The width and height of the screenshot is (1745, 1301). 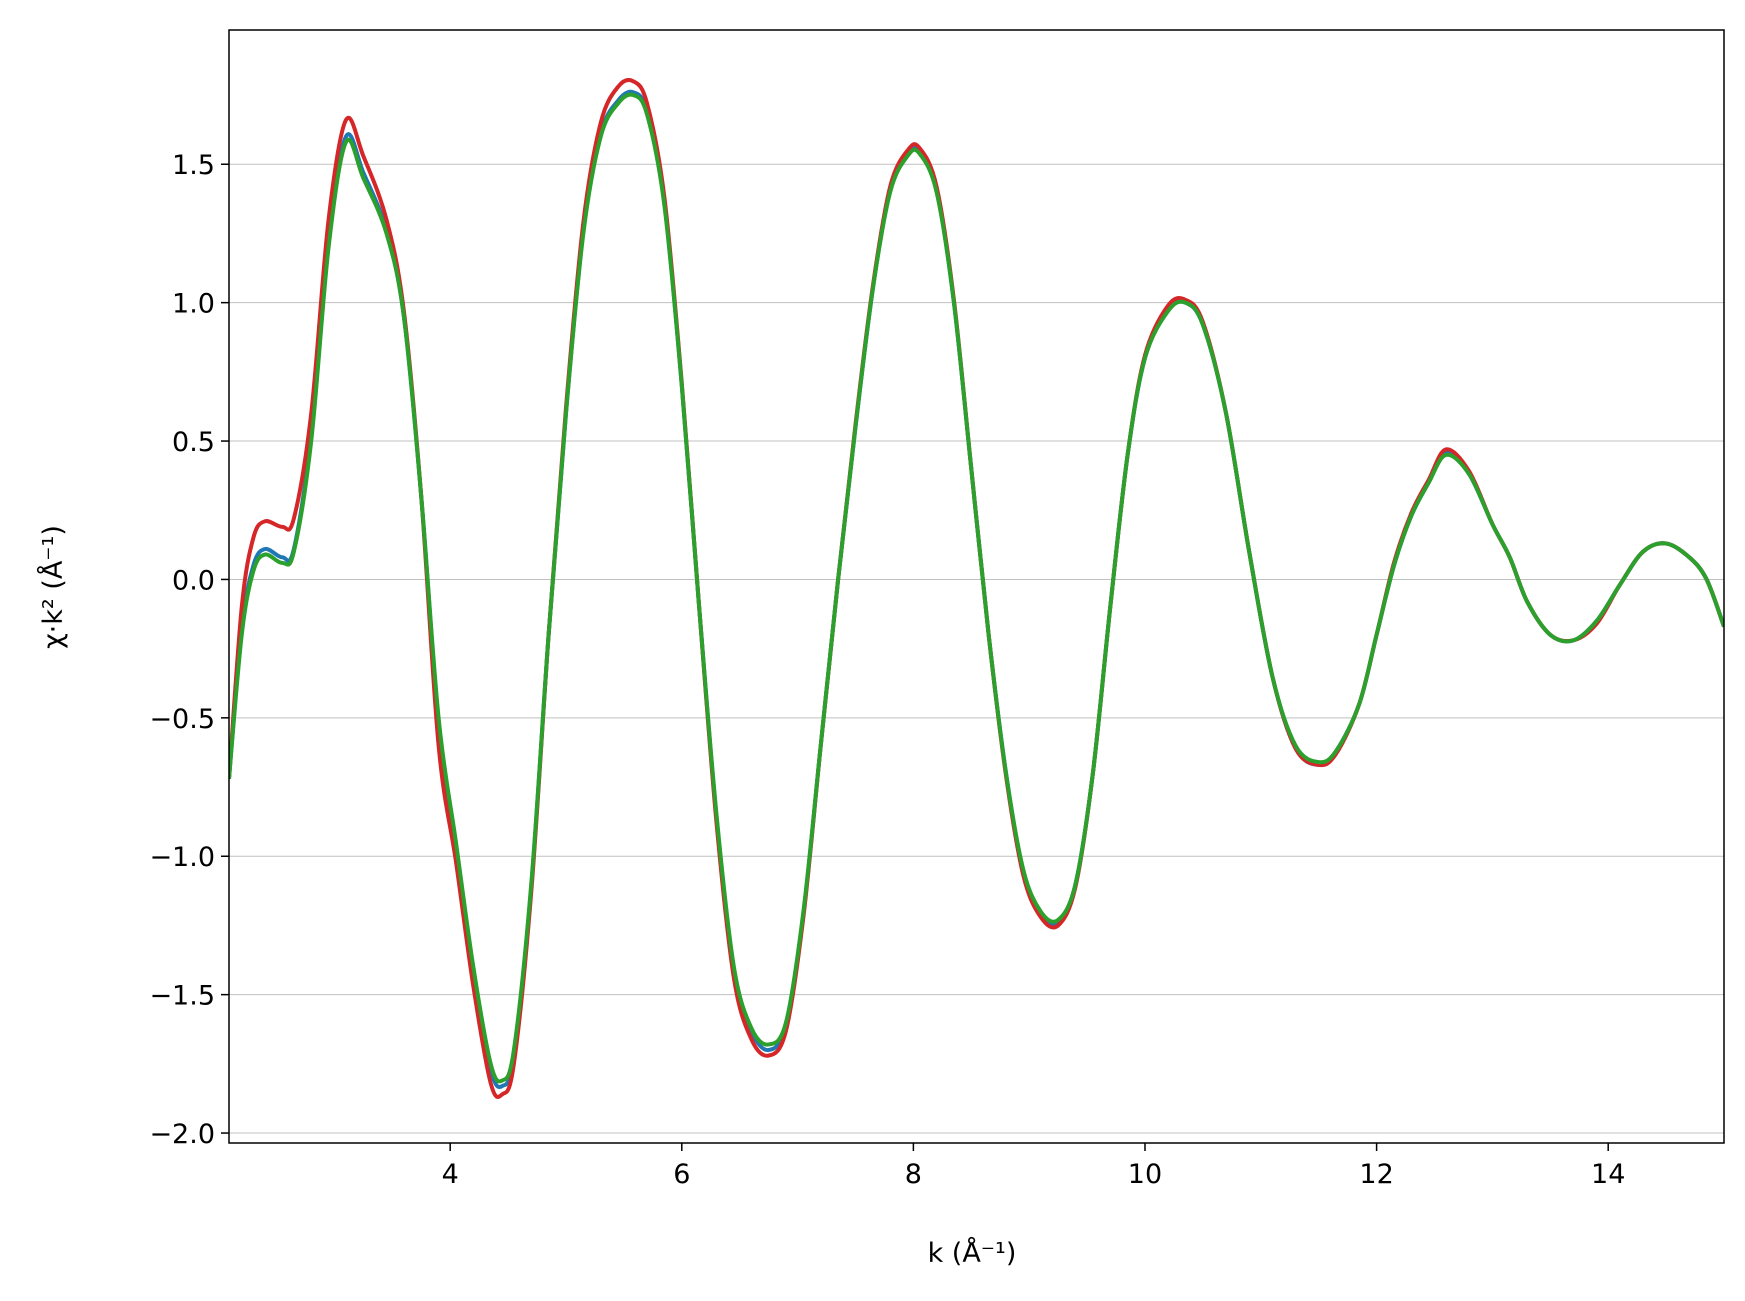 What do you see at coordinates (182, 719) in the screenshot?
I see `y-tick-label: −0.5` at bounding box center [182, 719].